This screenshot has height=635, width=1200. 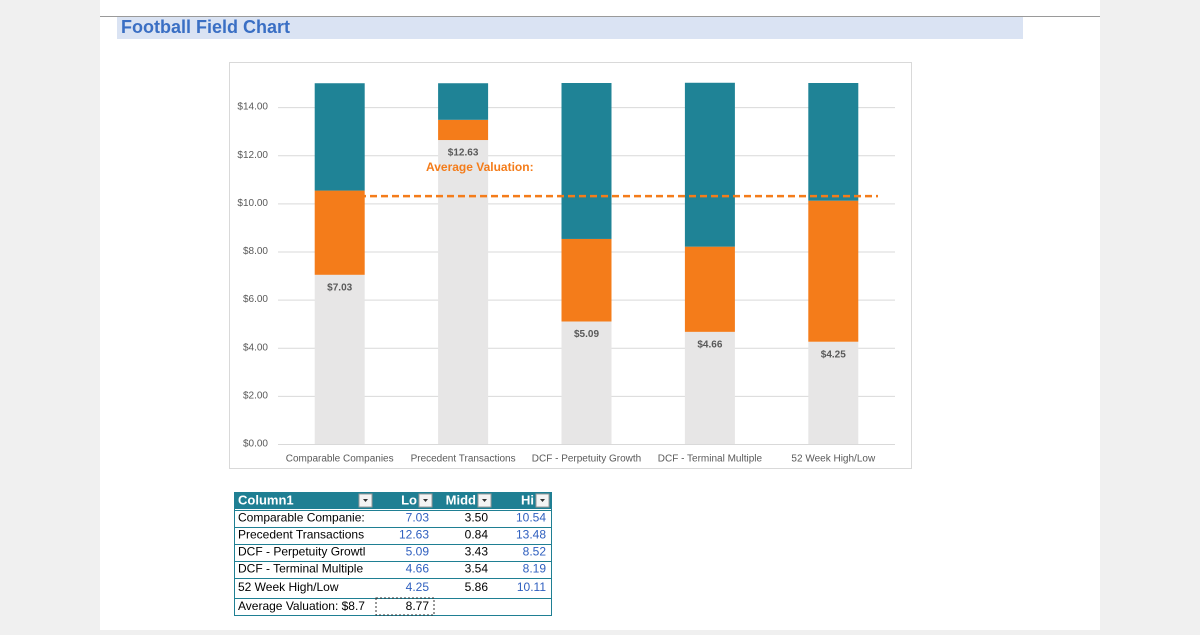 What do you see at coordinates (463, 153) in the screenshot?
I see `data-label: $12.63` at bounding box center [463, 153].